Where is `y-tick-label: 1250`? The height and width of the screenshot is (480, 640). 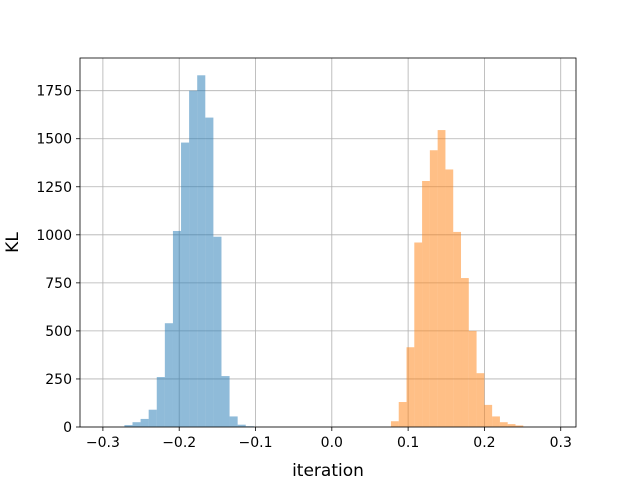 y-tick-label: 1250 is located at coordinates (54, 188).